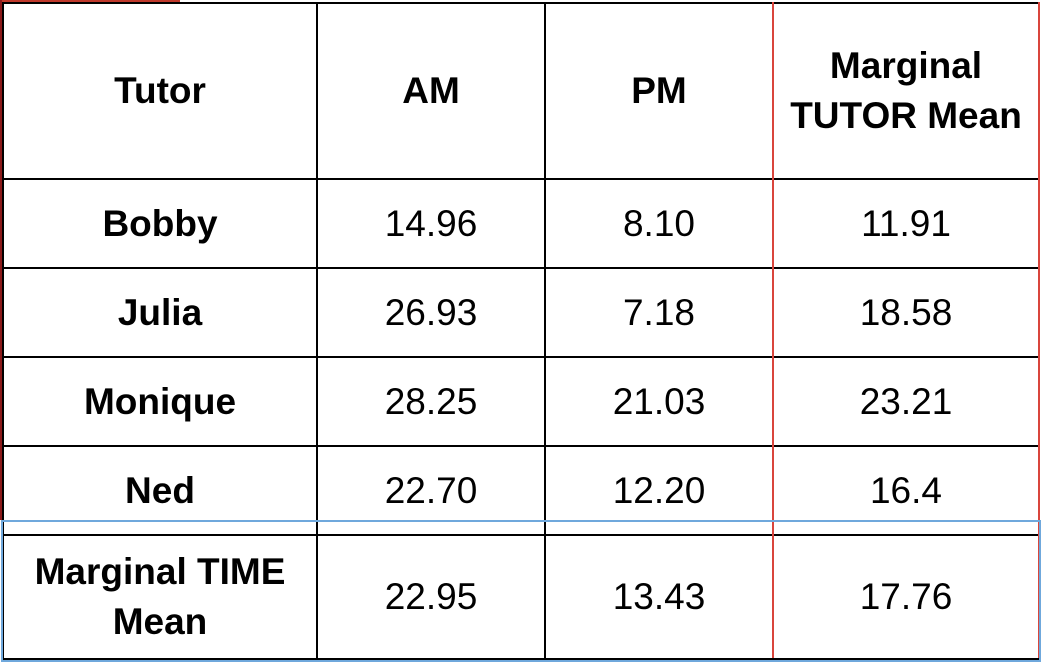 The height and width of the screenshot is (666, 1052). I want to click on table-row: Monique 28.25 21.03 23.21, so click(521, 401).